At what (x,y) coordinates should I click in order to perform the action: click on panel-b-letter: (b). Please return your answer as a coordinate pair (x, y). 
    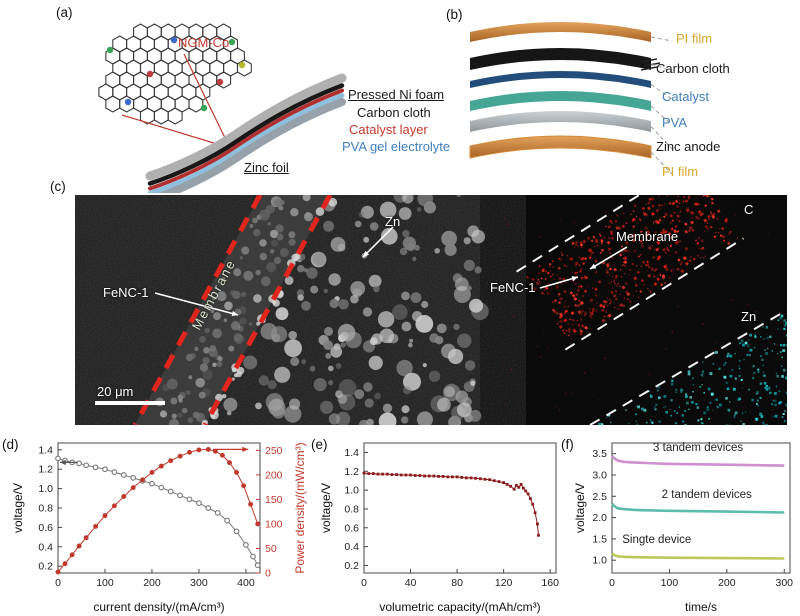
    Looking at the image, I should click on (454, 14).